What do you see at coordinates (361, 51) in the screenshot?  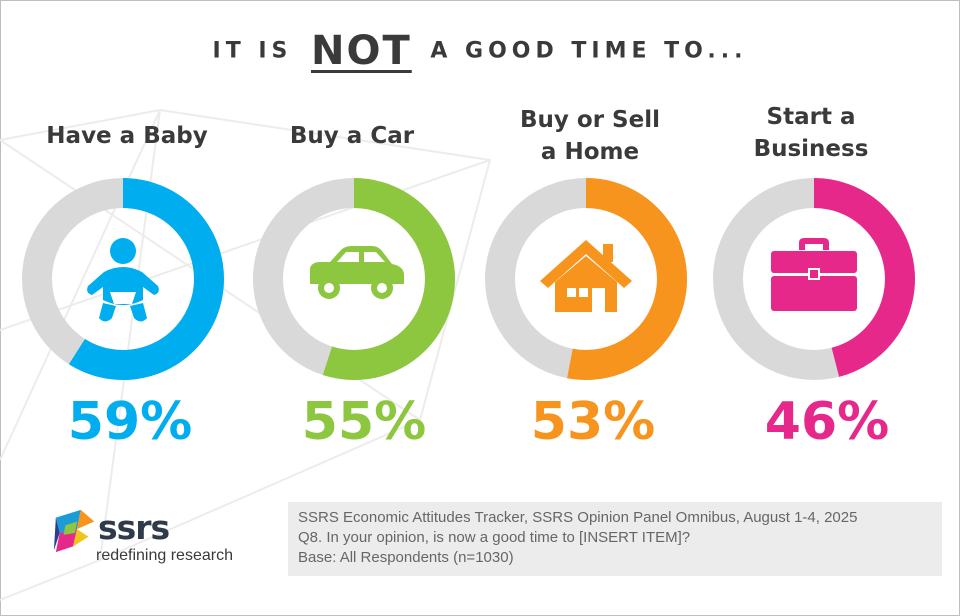 I see `title-emphasis: NOT` at bounding box center [361, 51].